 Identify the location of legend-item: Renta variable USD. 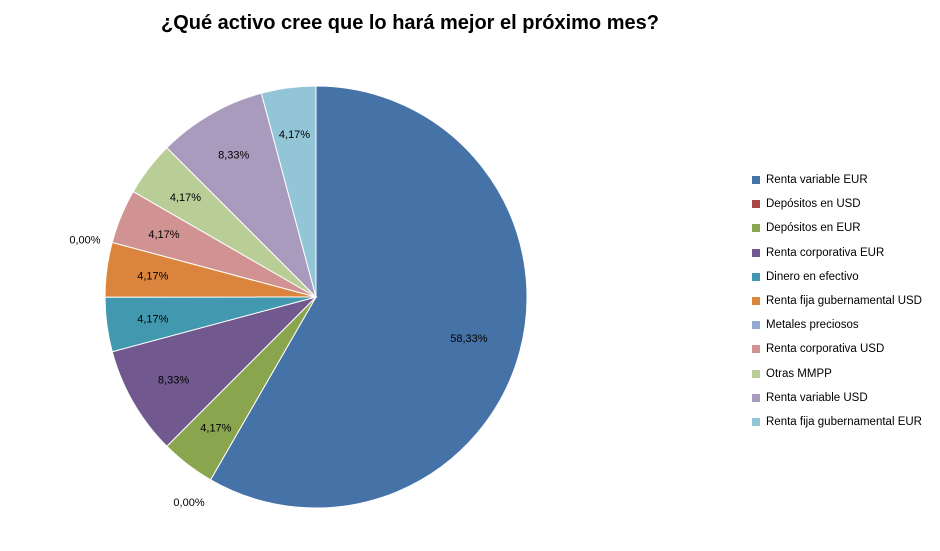
(837, 398).